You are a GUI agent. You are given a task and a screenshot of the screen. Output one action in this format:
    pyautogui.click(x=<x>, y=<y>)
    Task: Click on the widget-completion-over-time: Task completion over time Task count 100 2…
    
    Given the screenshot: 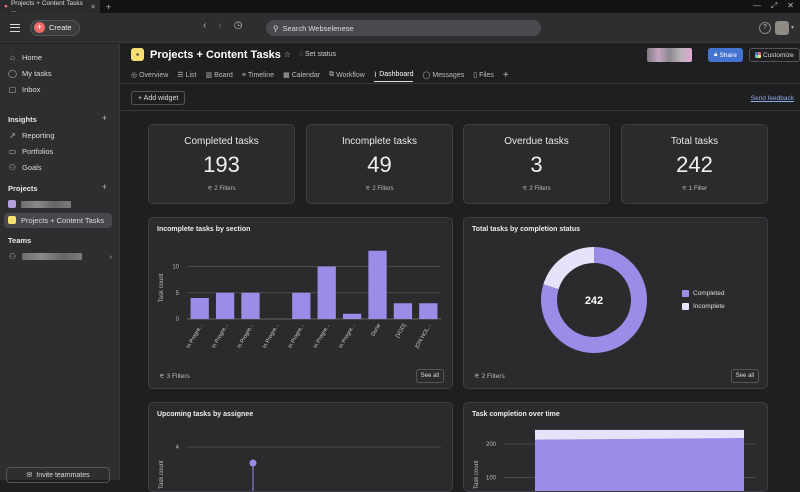 What is the action you would take?
    pyautogui.click(x=615, y=447)
    